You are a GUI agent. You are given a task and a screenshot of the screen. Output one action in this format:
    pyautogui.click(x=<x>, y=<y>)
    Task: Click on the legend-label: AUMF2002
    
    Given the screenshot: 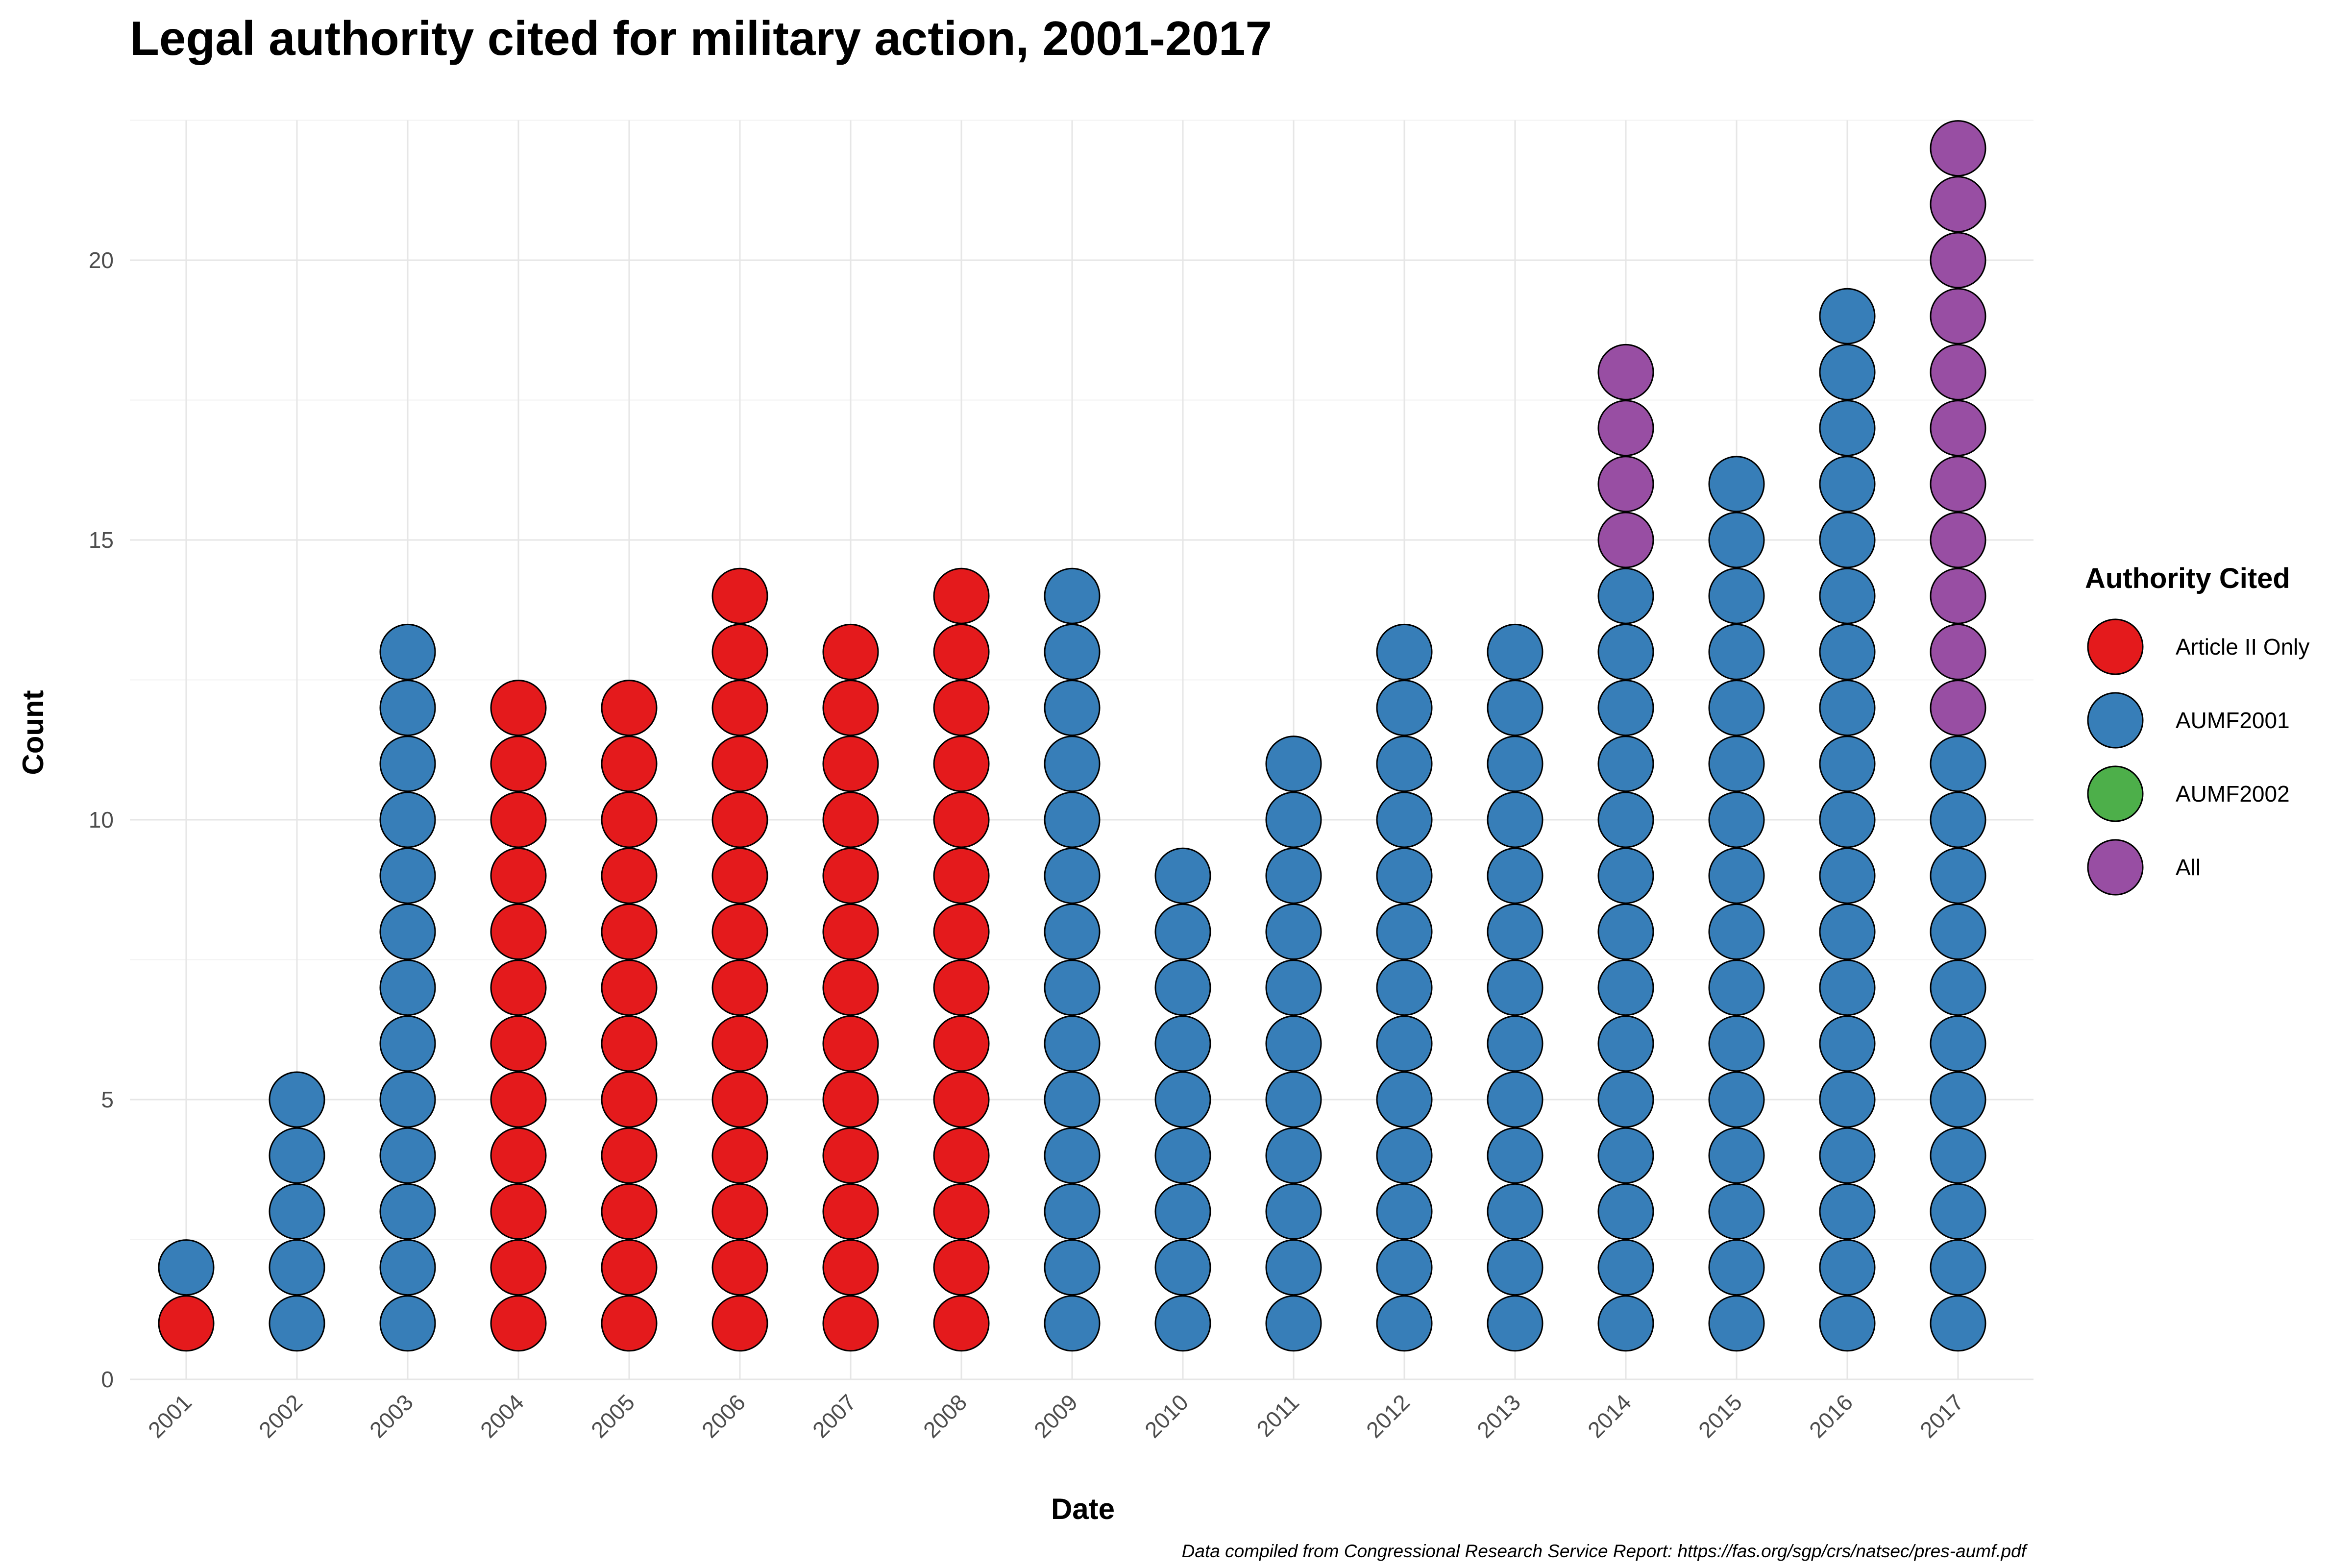 What is the action you would take?
    pyautogui.click(x=2233, y=794)
    